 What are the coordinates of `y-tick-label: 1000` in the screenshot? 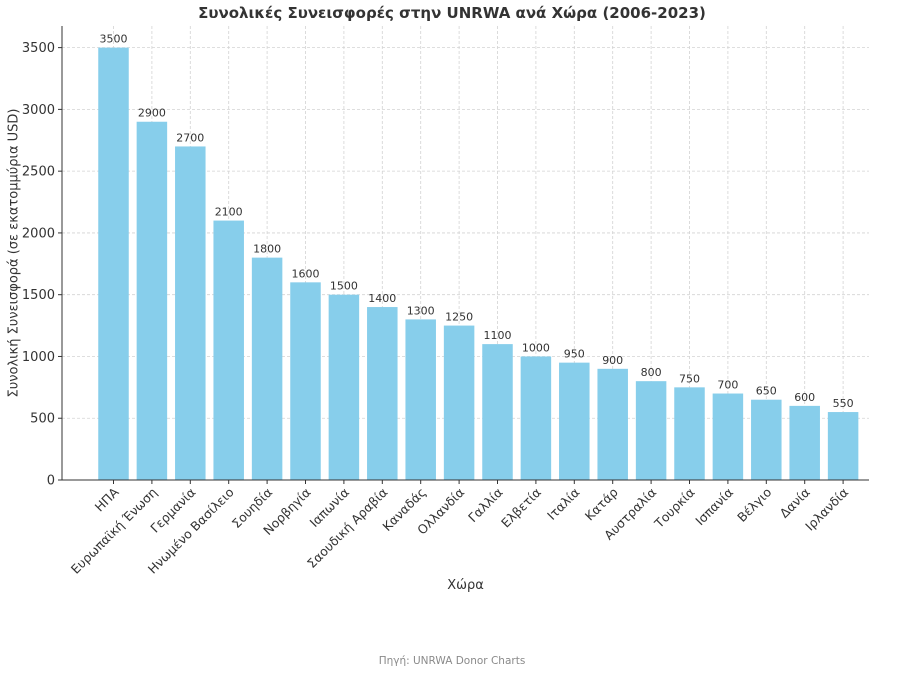 It's located at (38, 357).